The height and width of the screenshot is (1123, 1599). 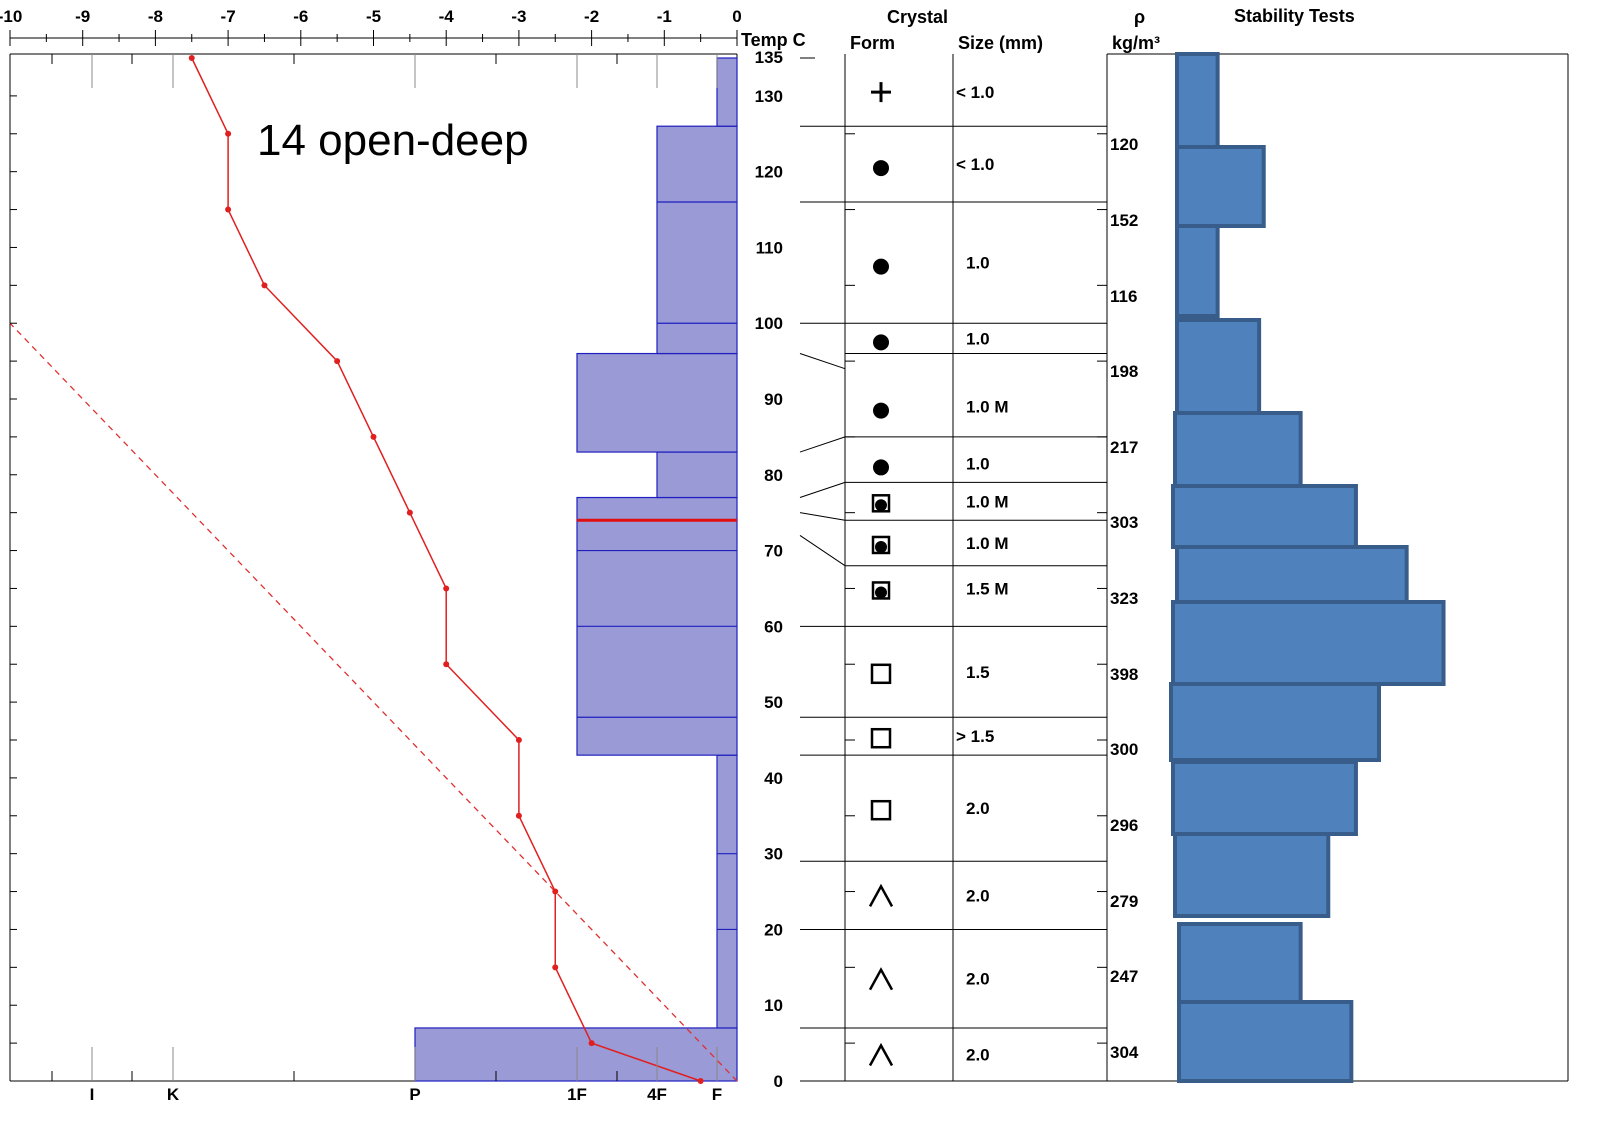 What do you see at coordinates (773, 626) in the screenshot?
I see `height-tick-label: 60` at bounding box center [773, 626].